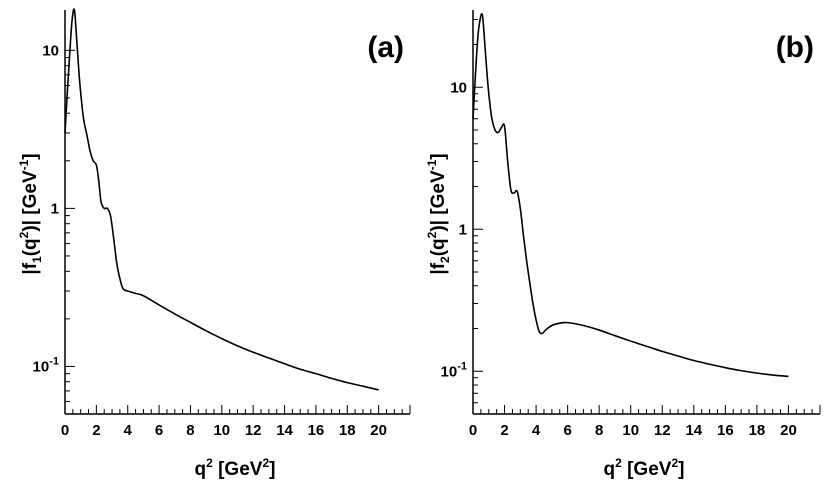 The width and height of the screenshot is (830, 496). Describe the element at coordinates (567, 430) in the screenshot. I see `panel-b-x-tick-label: 6` at that location.